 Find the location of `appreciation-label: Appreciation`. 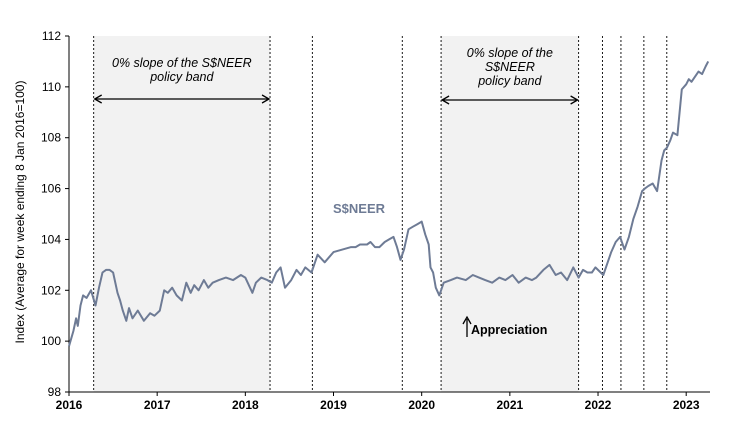

appreciation-label: Appreciation is located at coordinates (509, 330).